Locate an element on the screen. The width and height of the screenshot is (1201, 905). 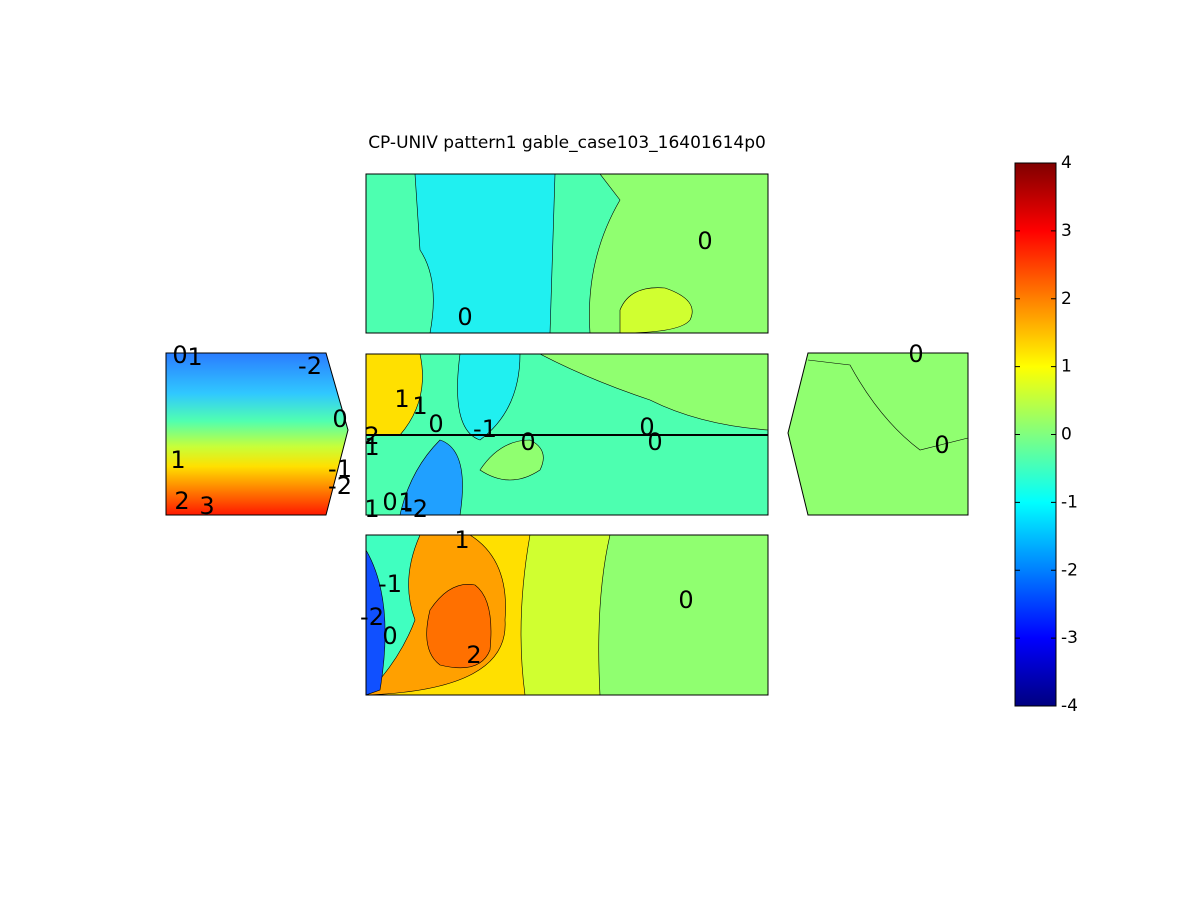
colorbar-tick-label: 0 is located at coordinates (1066, 435).